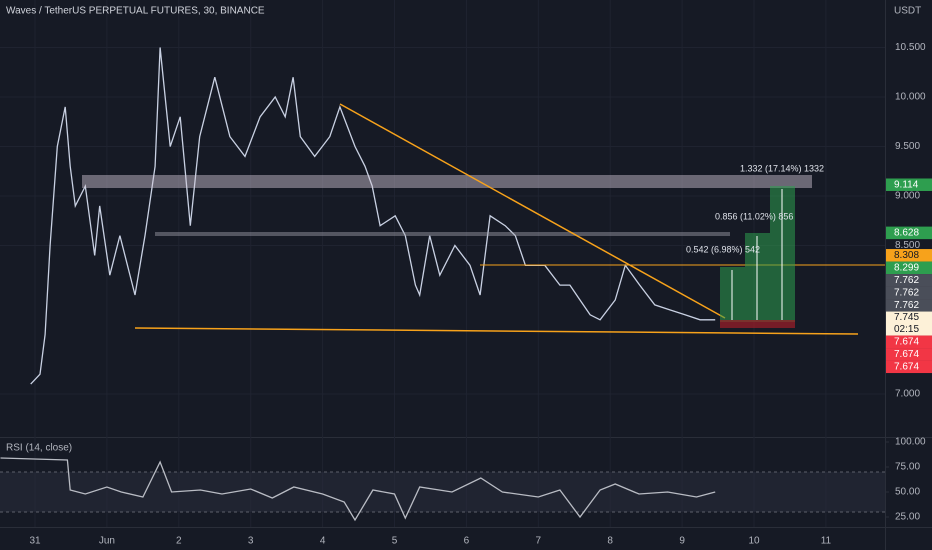  I want to click on trend-line, so click(496, 331).